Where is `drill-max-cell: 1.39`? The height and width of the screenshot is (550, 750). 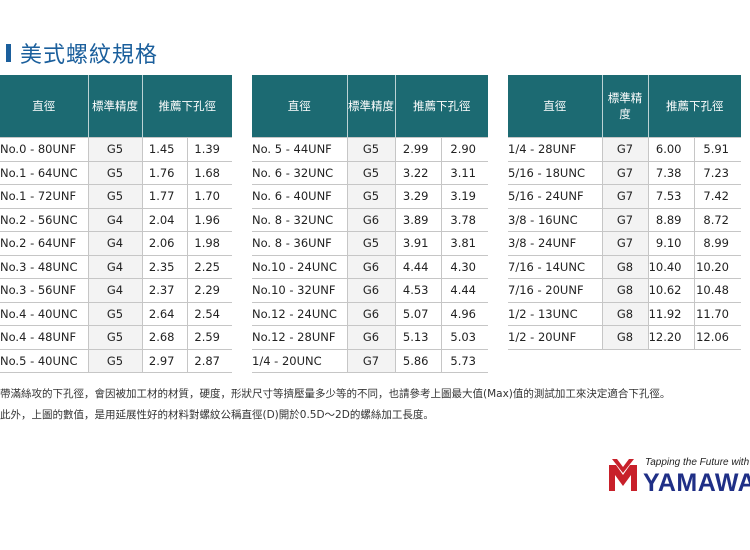
drill-max-cell: 1.39 is located at coordinates (209, 149).